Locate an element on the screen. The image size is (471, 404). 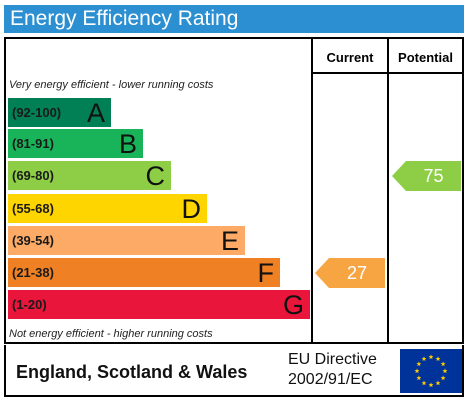
band-range: (1-20) is located at coordinates (29, 304).